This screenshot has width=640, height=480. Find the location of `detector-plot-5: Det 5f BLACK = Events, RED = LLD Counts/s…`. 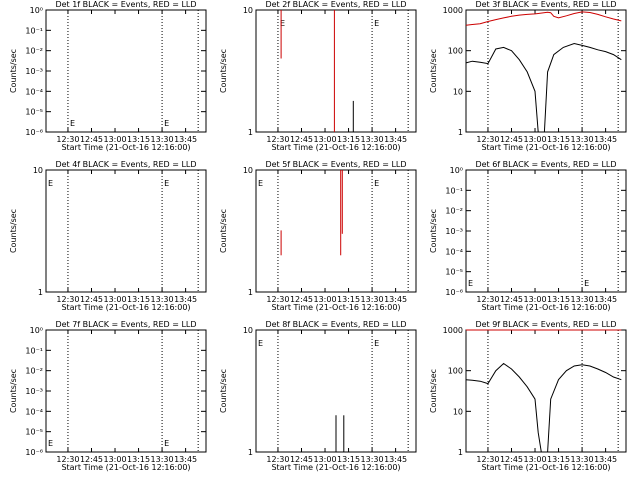

detector-plot-5: Det 5f BLACK = Events, RED = LLD Counts/s… is located at coordinates (318, 236).